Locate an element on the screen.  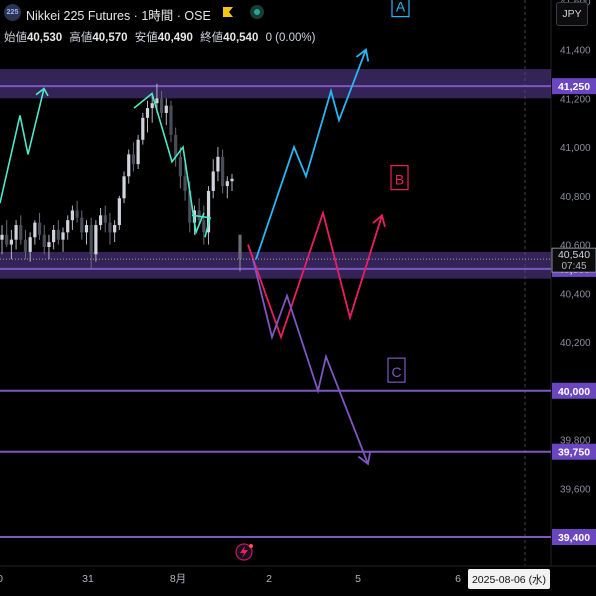
price-axis-tick-label: 41,400 is located at coordinates (575, 51).